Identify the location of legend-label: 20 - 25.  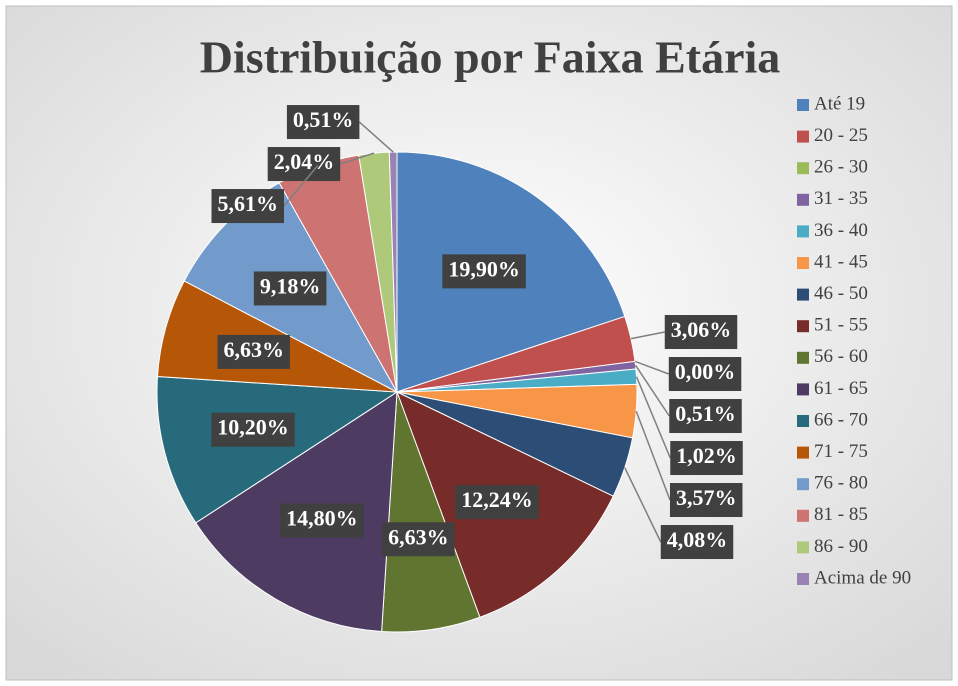
(841, 135).